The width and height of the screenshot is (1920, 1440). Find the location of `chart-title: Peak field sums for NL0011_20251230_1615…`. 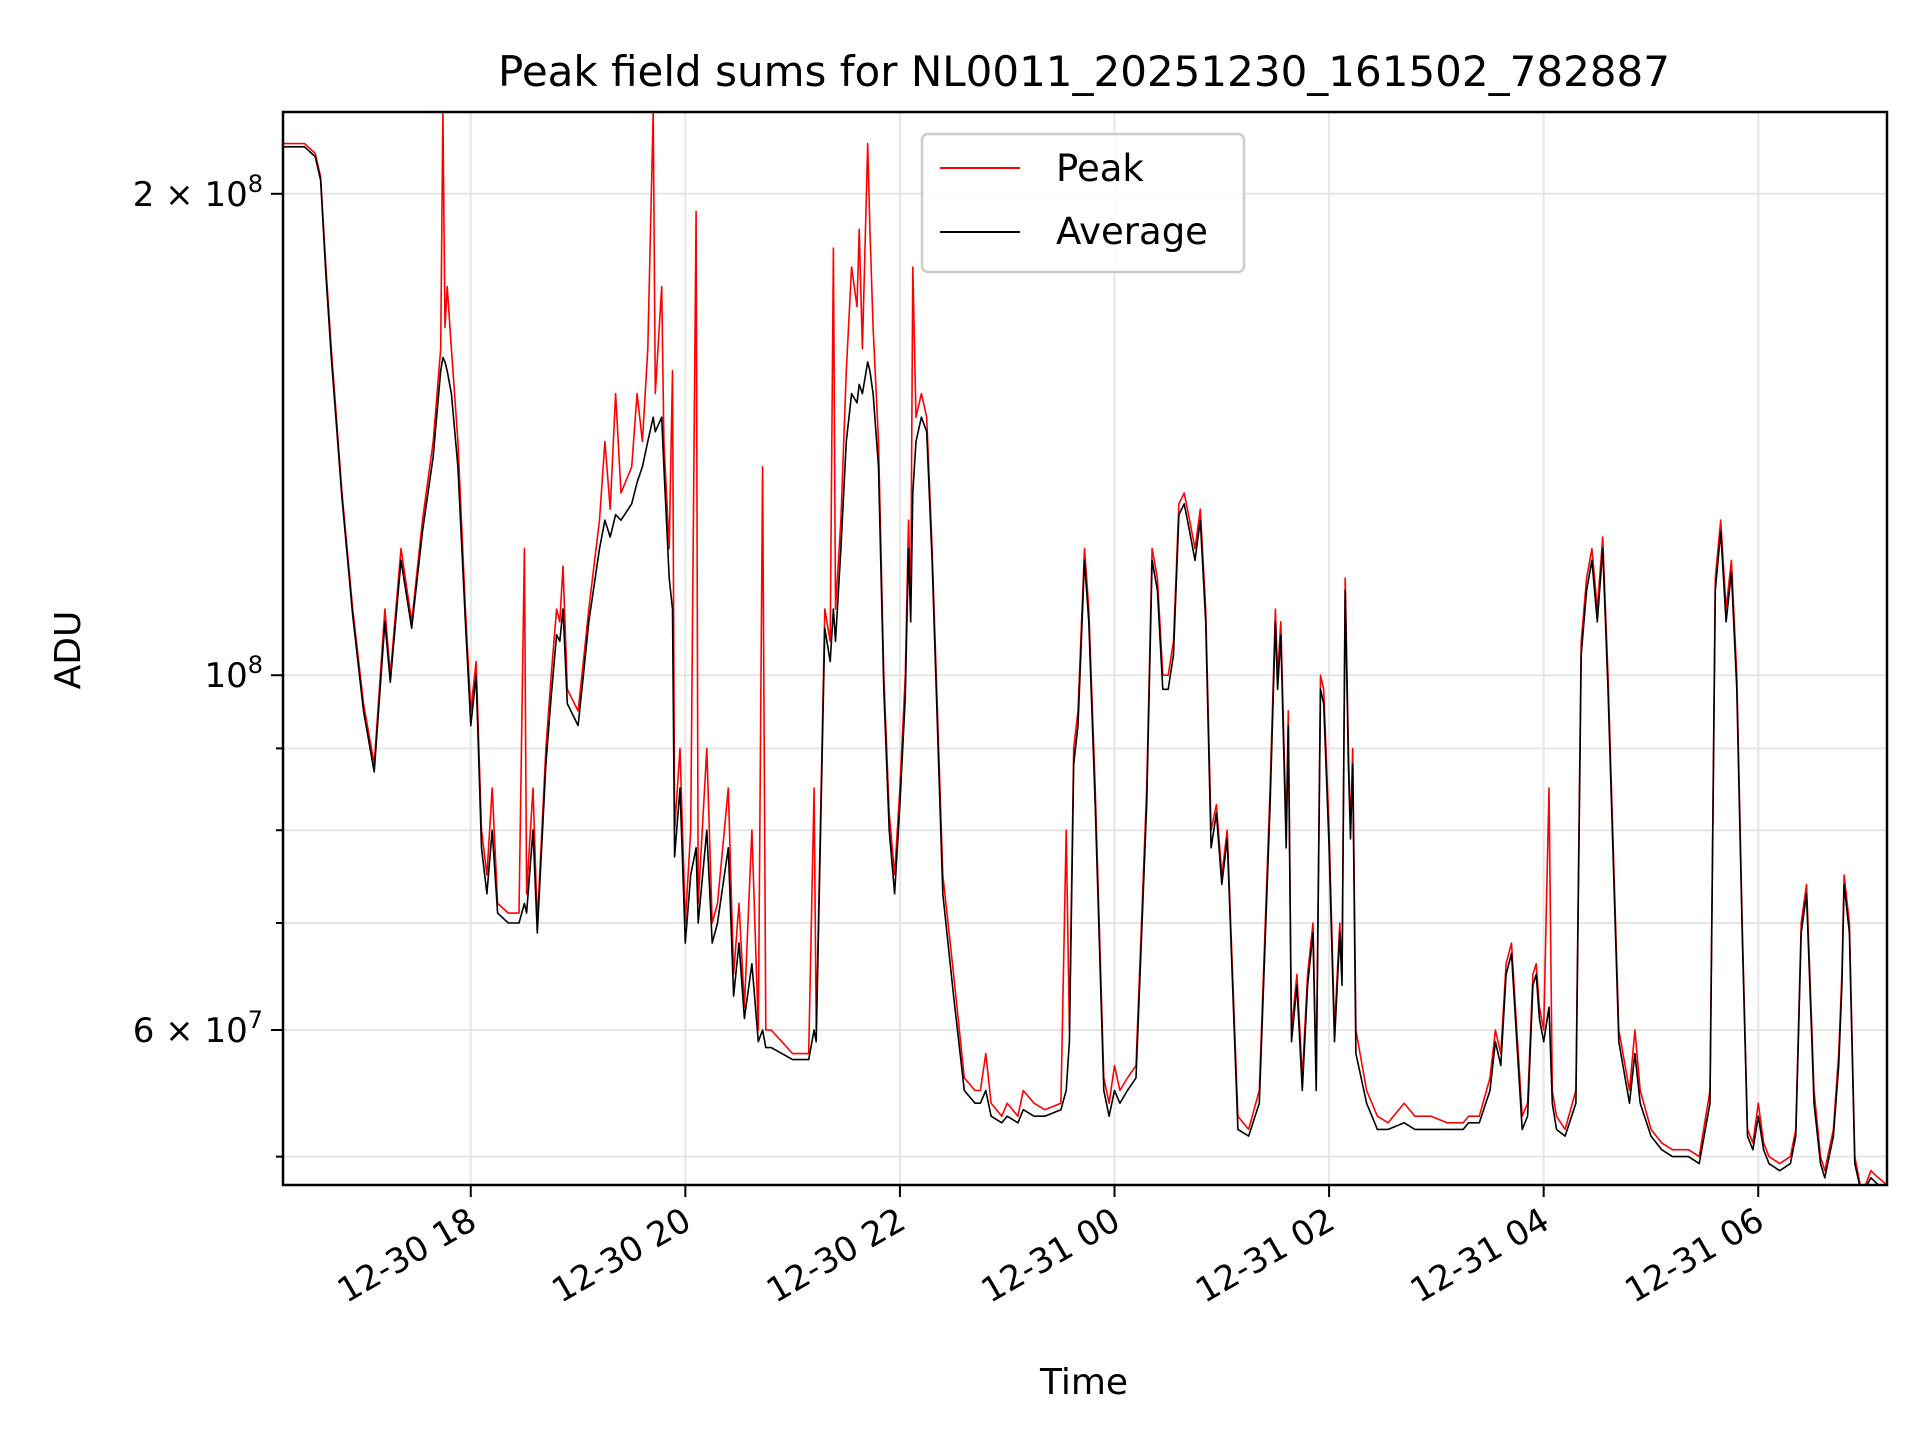

chart-title: Peak field sums for NL0011_20251230_1615… is located at coordinates (1084, 71).